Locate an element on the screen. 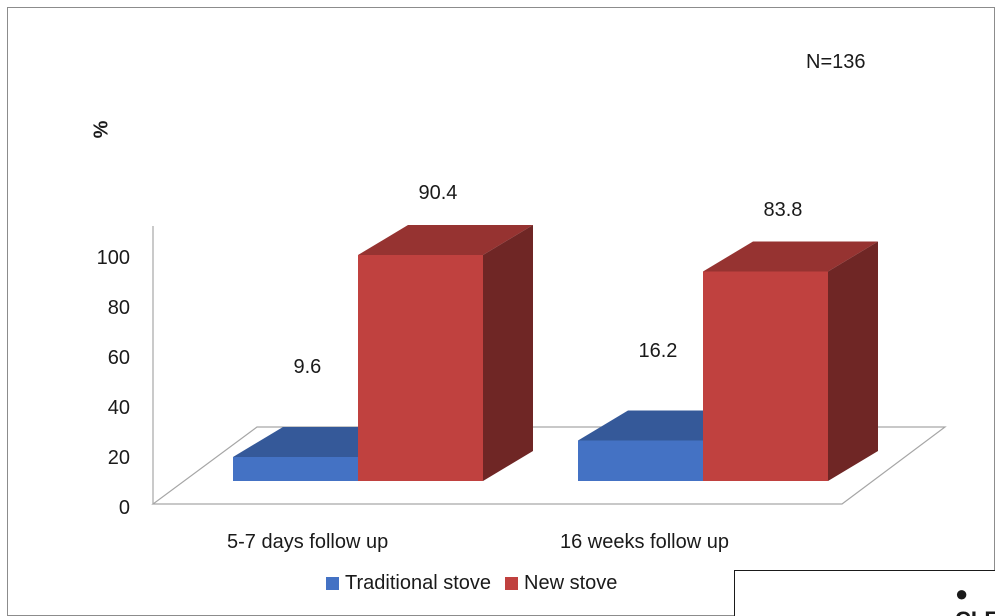 Image resolution: width=995 pixels, height=616 pixels. y-tick-label: 80 is located at coordinates (118, 308).